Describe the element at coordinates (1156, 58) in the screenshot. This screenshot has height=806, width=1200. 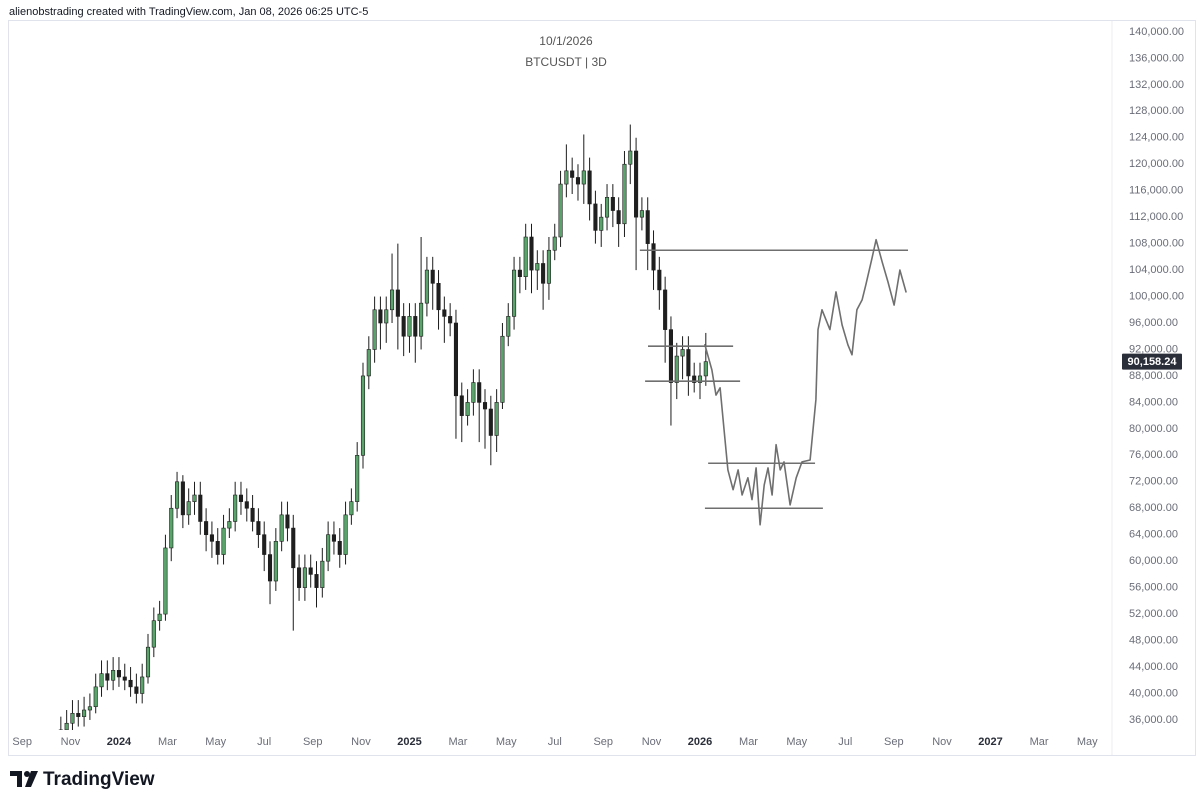
I see `y-tick-label: 136,000.00` at that location.